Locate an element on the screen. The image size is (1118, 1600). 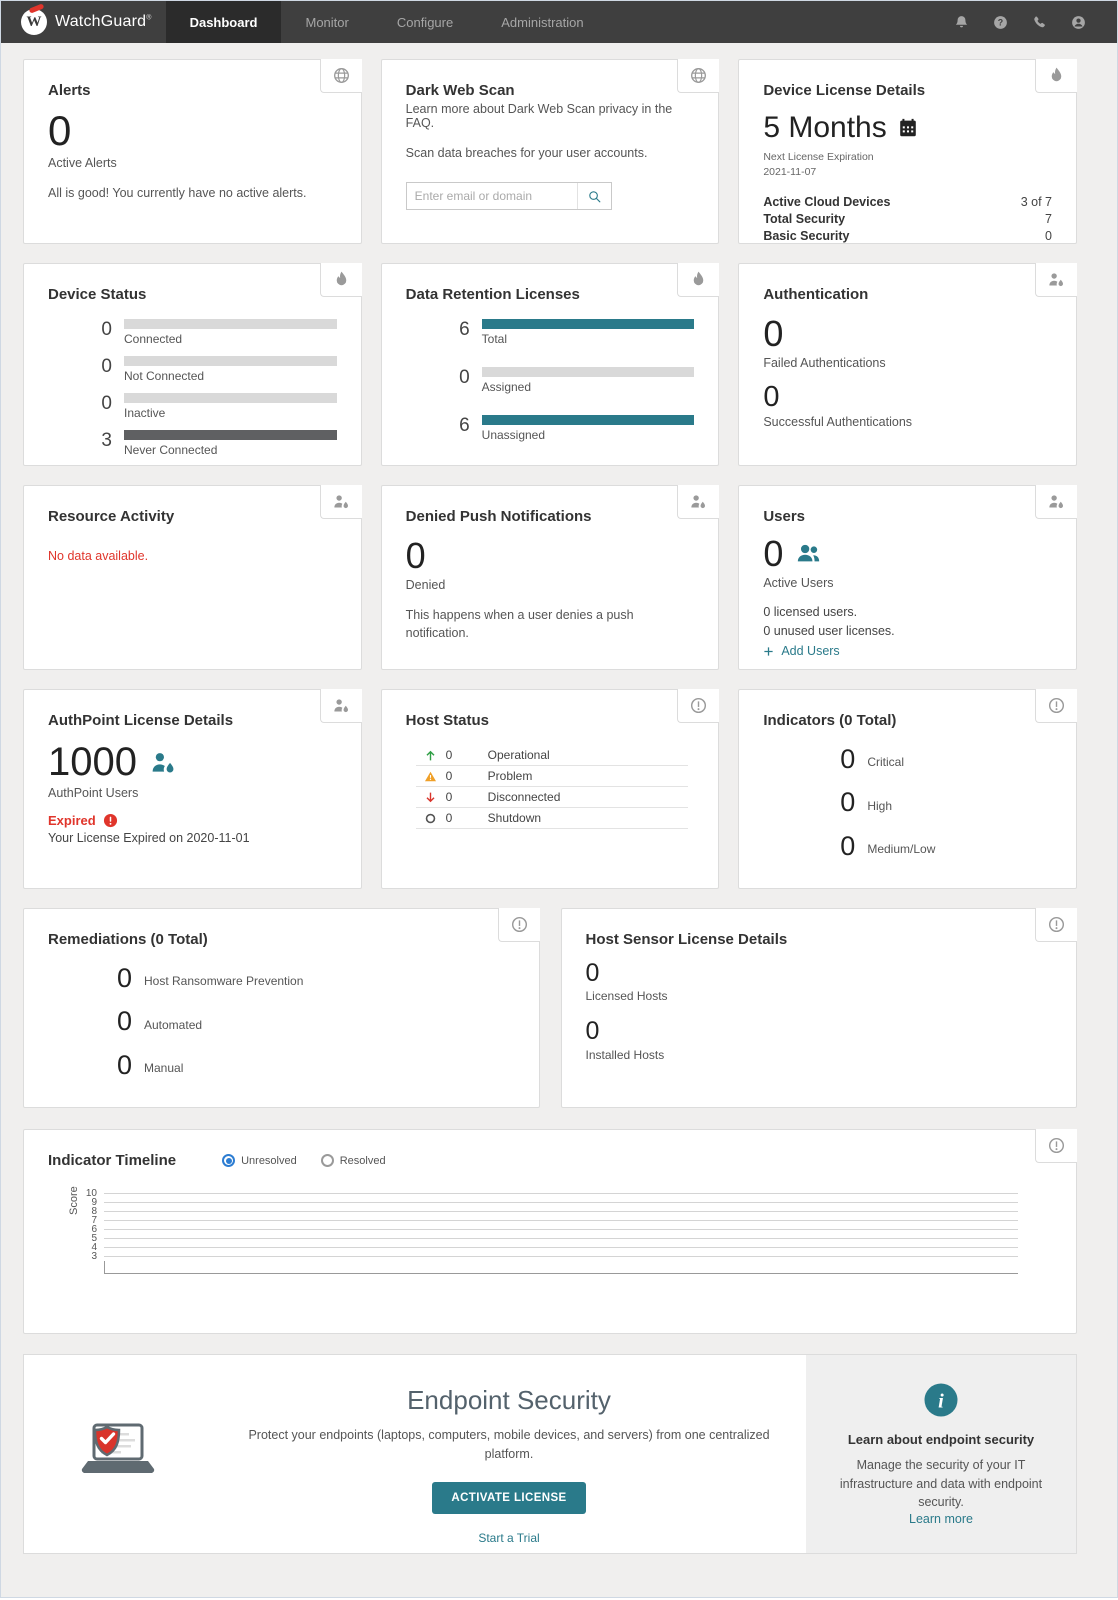
successful-authentications: 0 Successful Authentications is located at coordinates (838, 405).